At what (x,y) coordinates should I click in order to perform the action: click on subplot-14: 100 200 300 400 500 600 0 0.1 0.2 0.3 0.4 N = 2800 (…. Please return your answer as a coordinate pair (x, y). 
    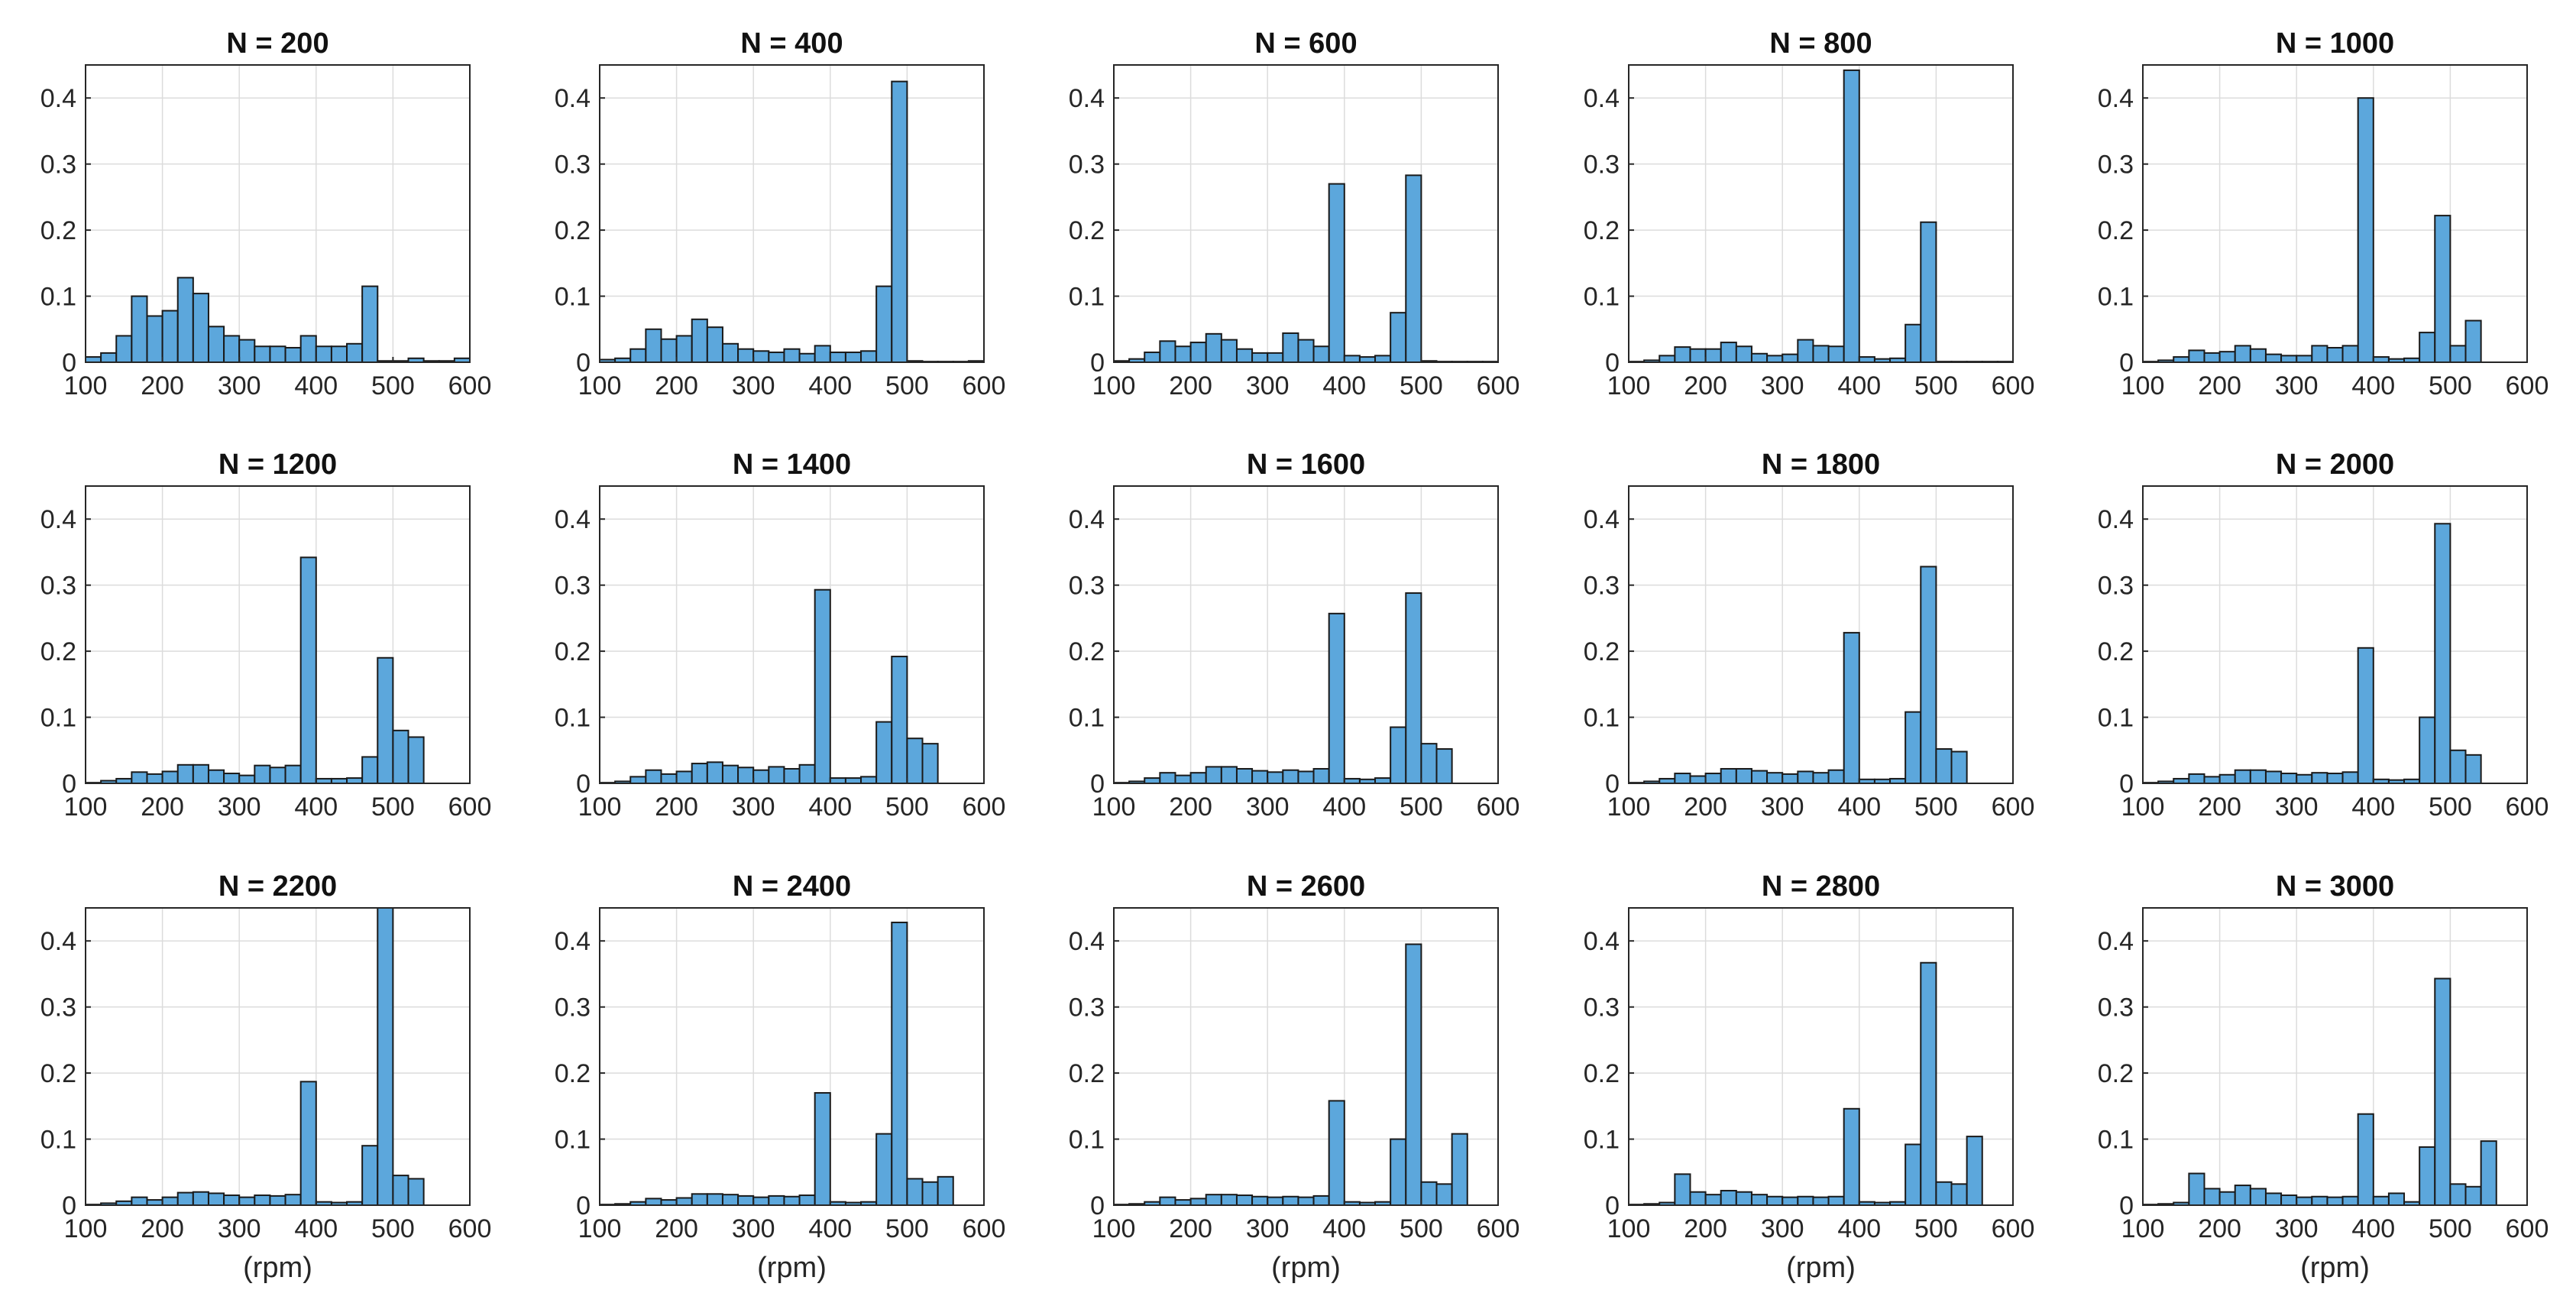
    Looking at the image, I should click on (1809, 1077).